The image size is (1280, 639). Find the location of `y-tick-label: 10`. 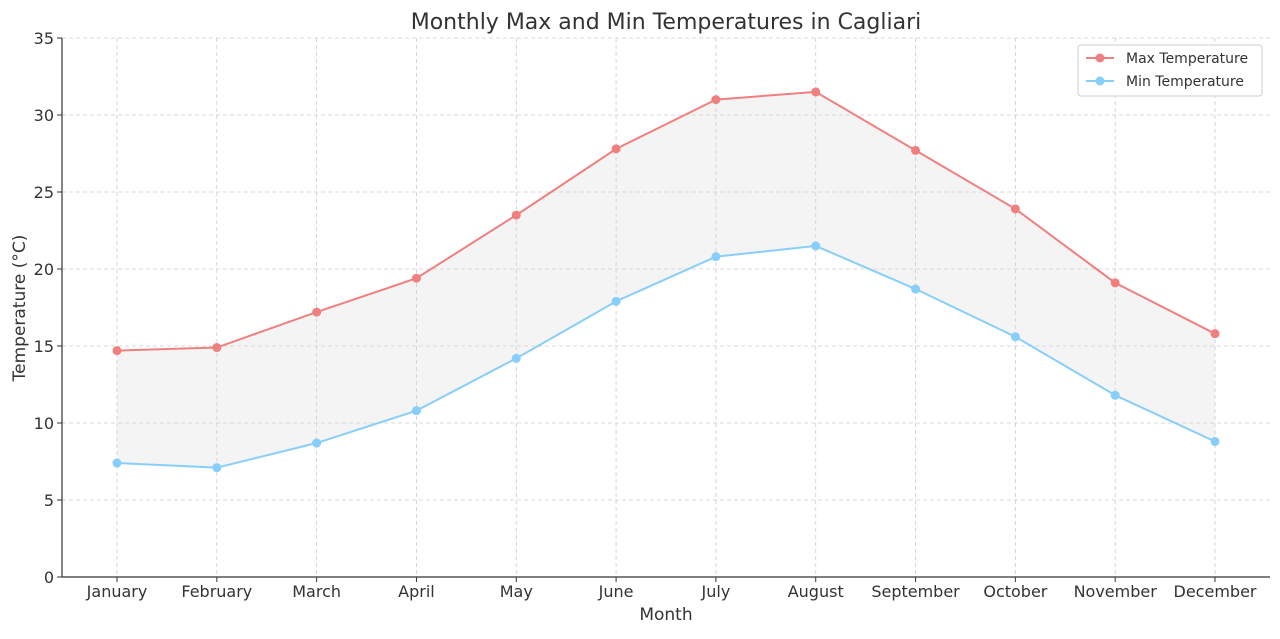

y-tick-label: 10 is located at coordinates (44, 423).